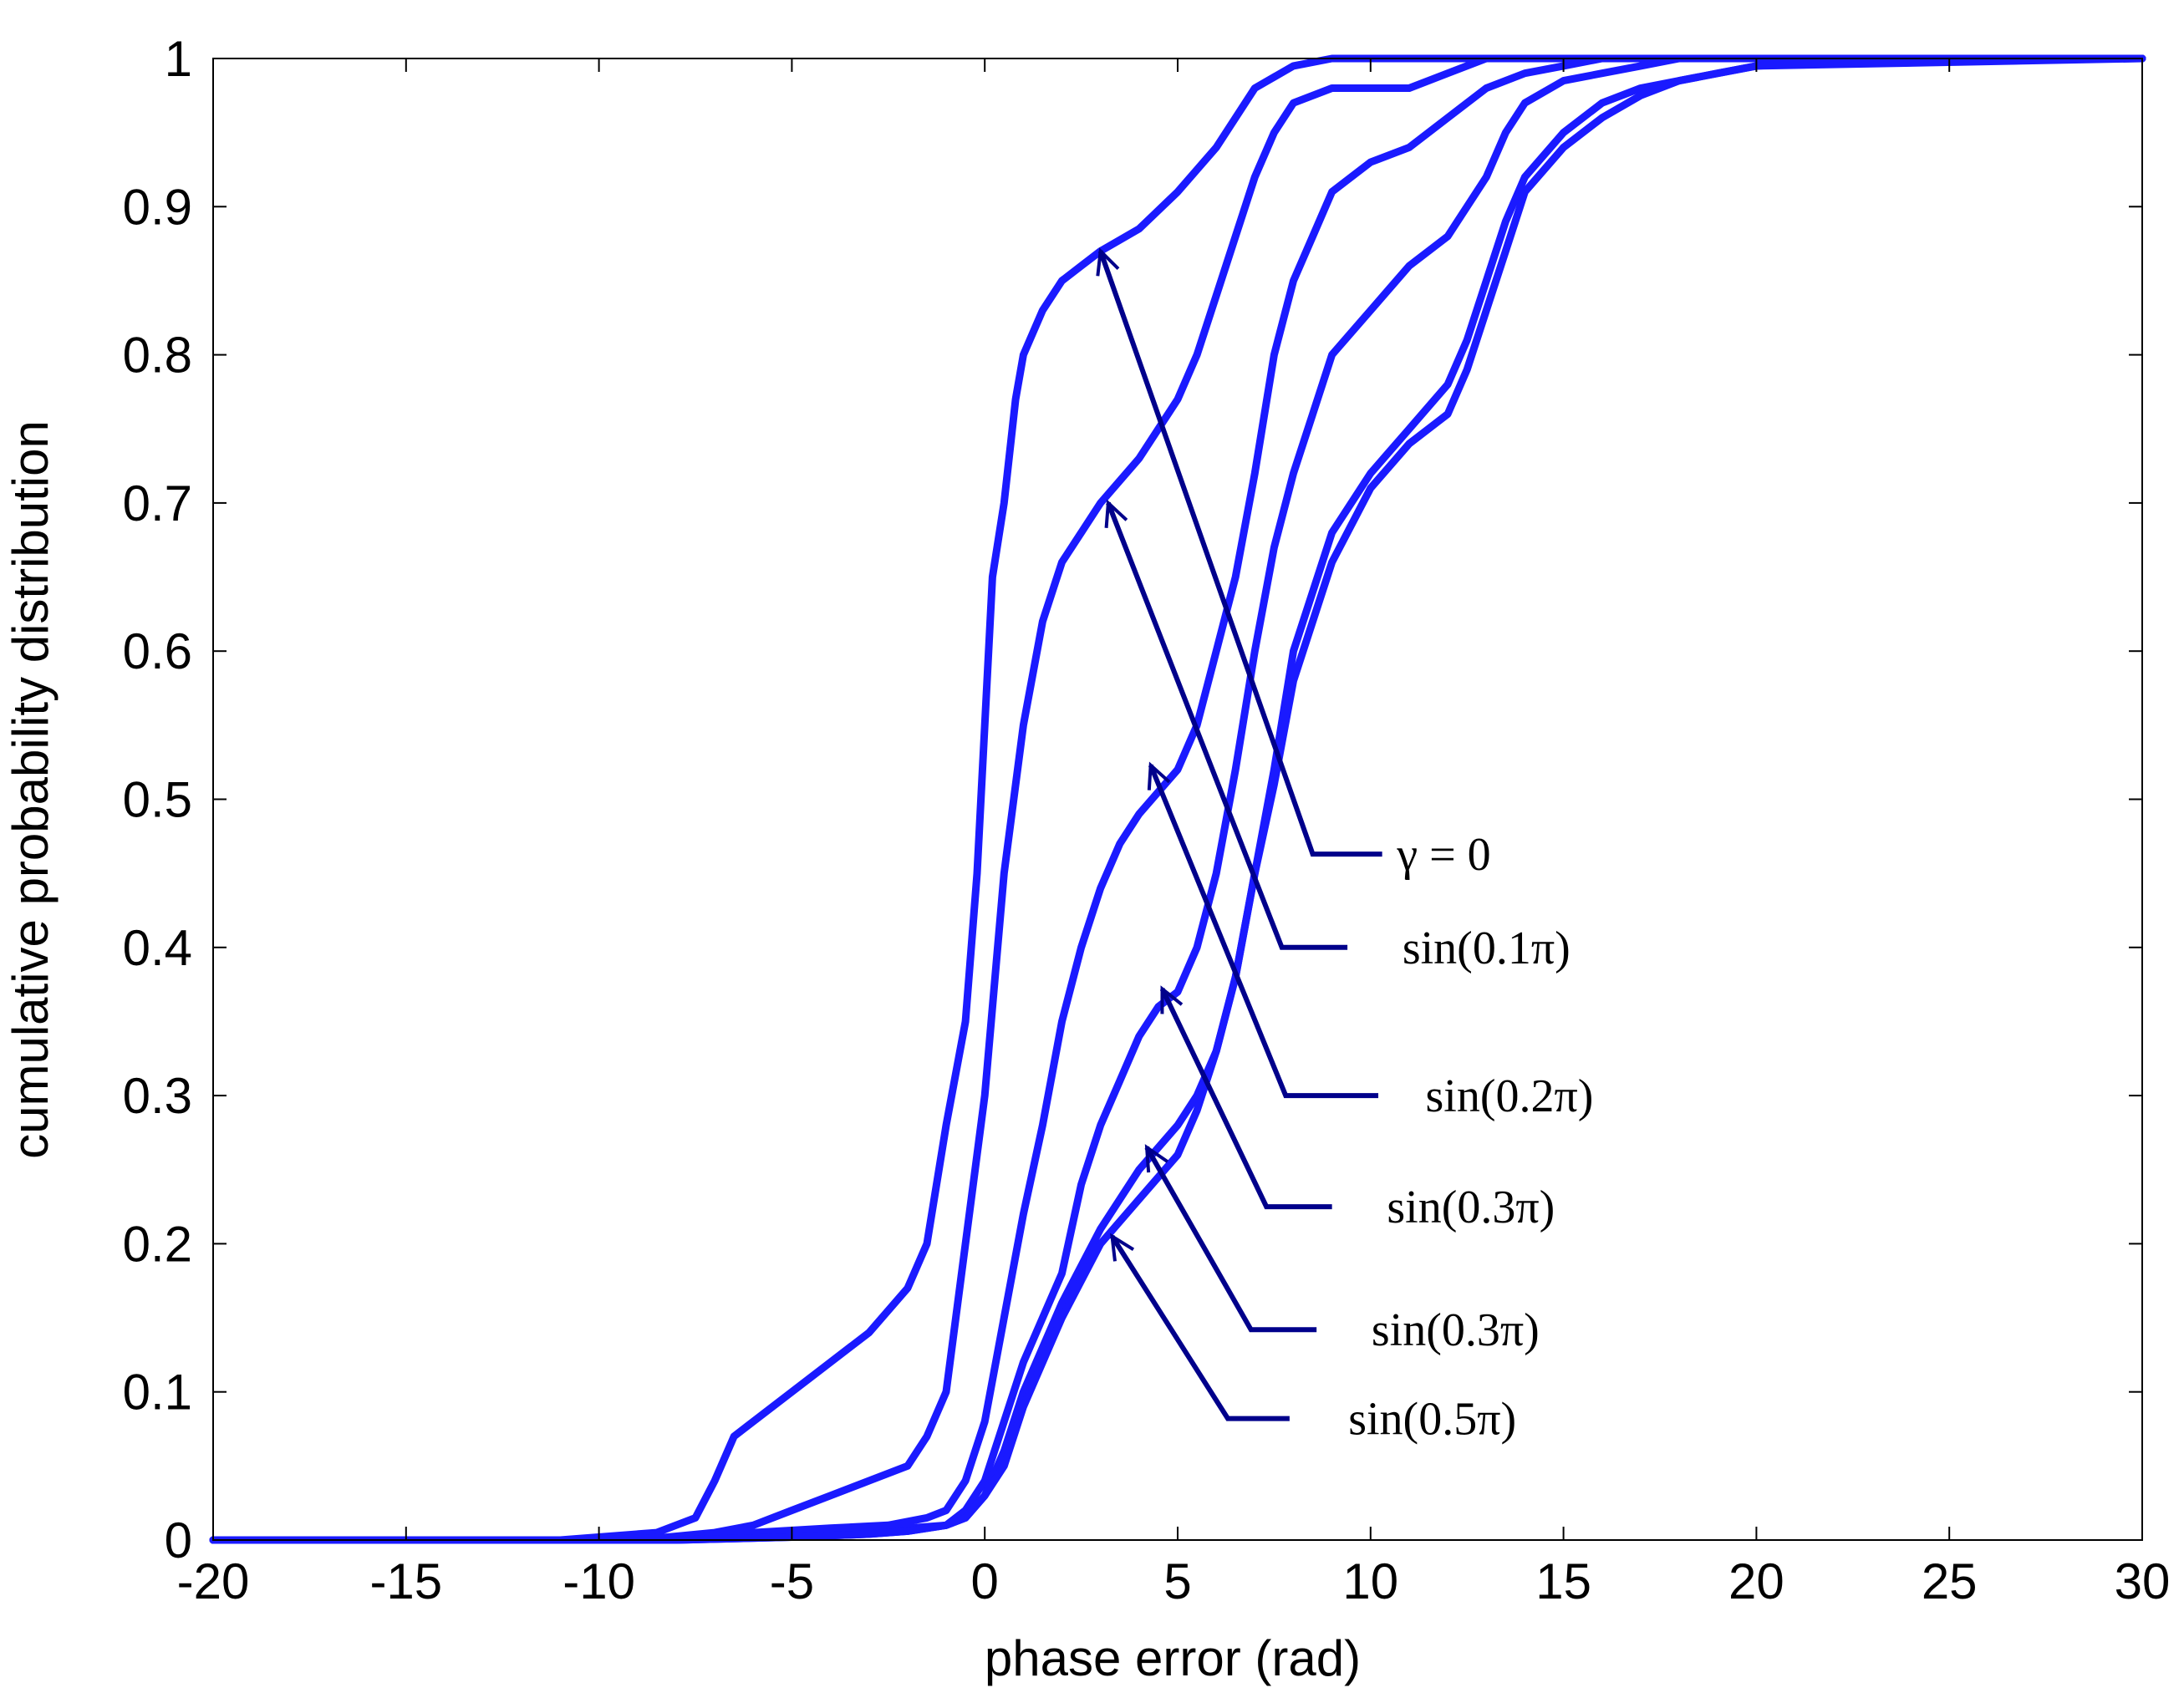  I want to click on x-tick-label-15: 15, so click(1563, 1581).